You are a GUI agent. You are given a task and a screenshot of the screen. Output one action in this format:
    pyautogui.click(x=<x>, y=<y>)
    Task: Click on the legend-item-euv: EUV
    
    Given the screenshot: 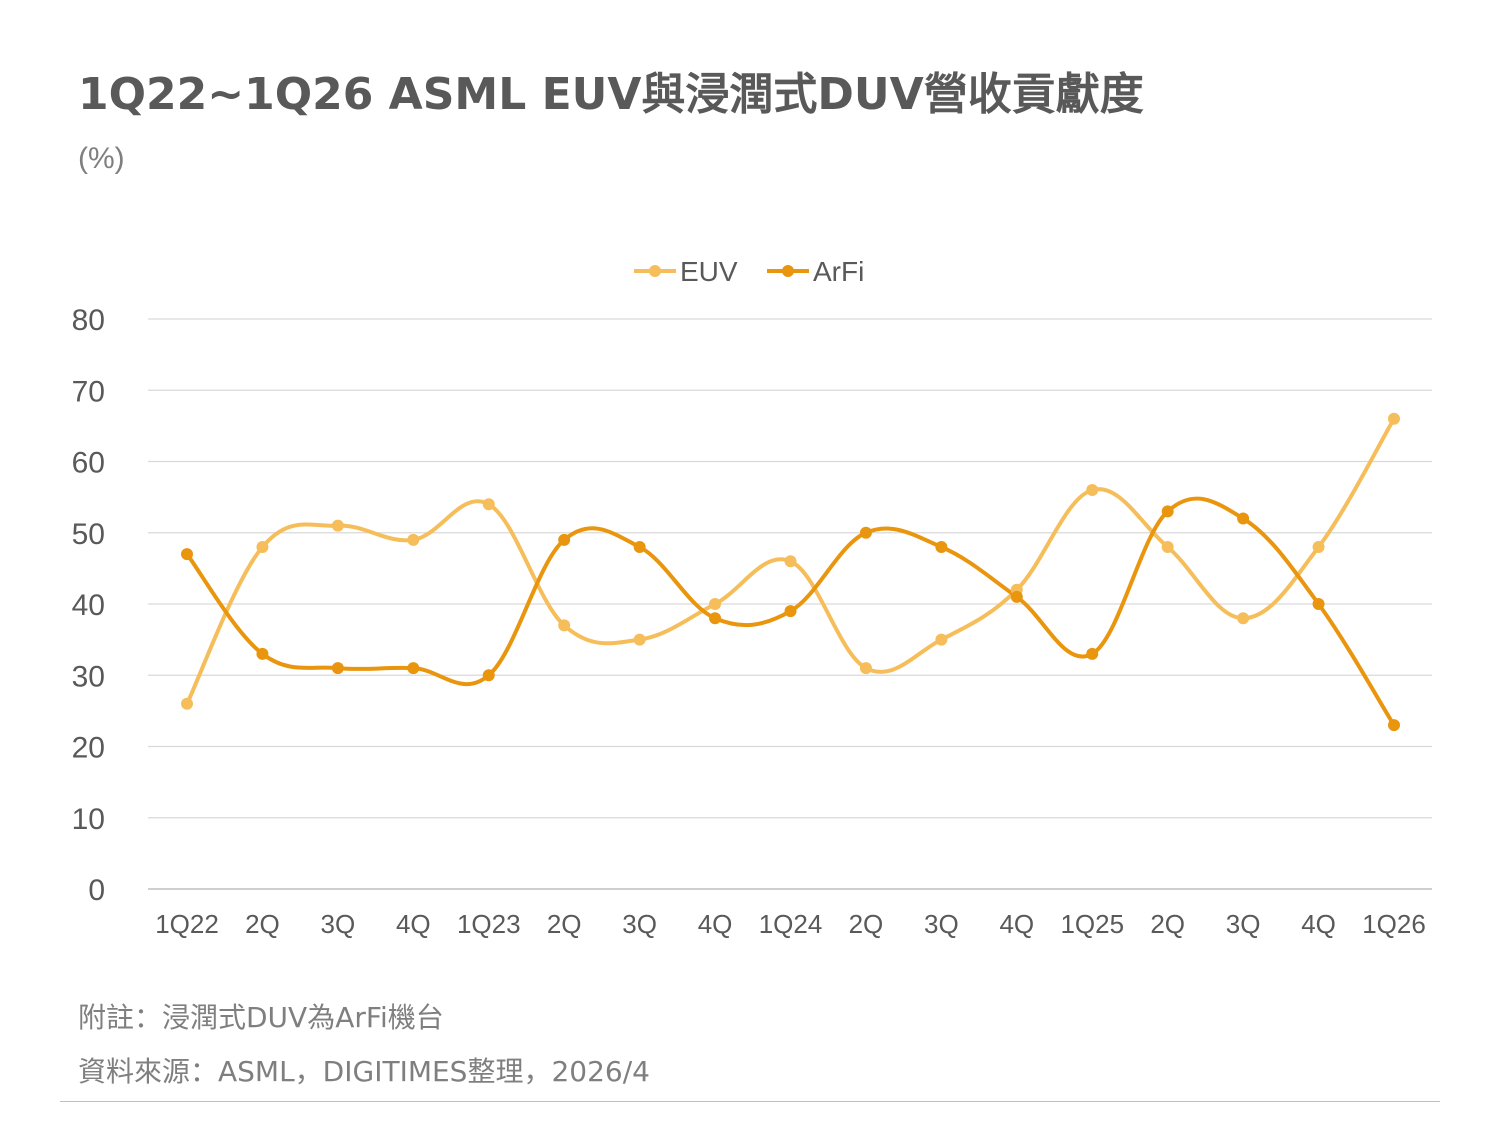 What is the action you would take?
    pyautogui.click(x=686, y=271)
    